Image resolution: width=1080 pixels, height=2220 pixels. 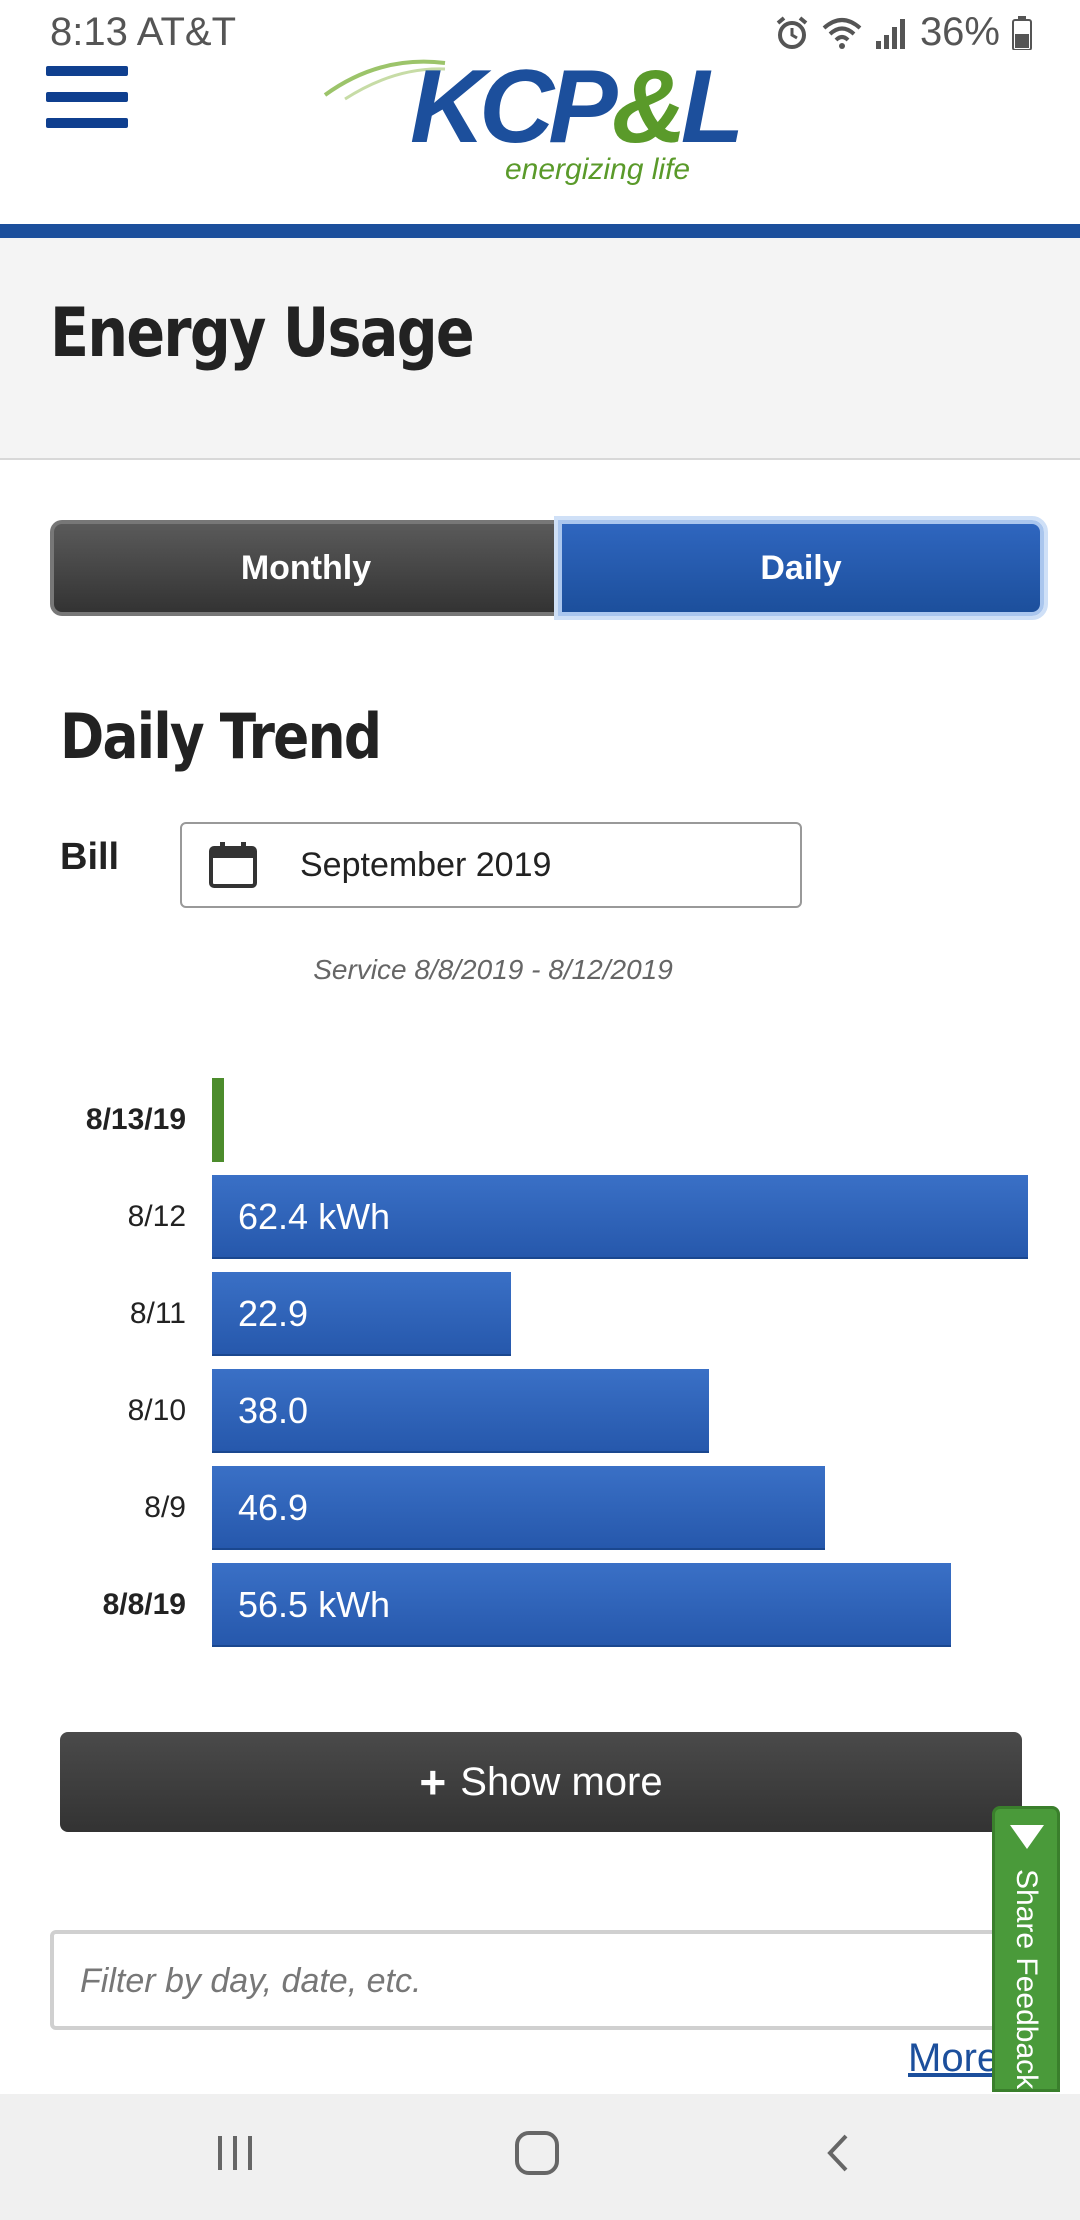 What do you see at coordinates (90, 857) in the screenshot?
I see `bill-label: Bill` at bounding box center [90, 857].